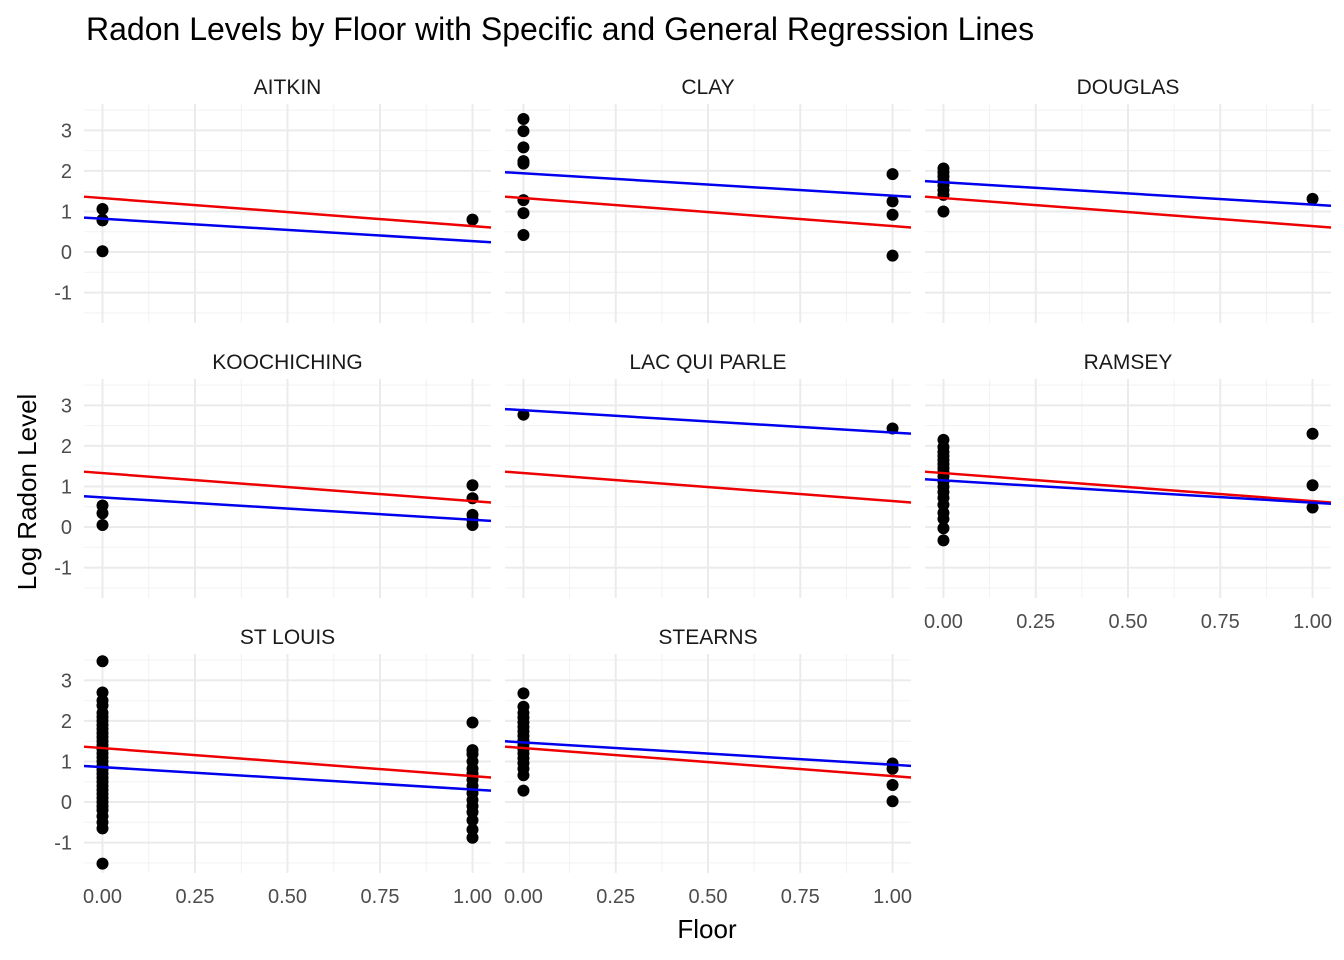 This screenshot has width=1344, height=960. I want to click on facet-st-louis: ST LOUIS -1 0 1 2 3 0.00 0.25 0.50 0.75 1.00, so click(273, 767).